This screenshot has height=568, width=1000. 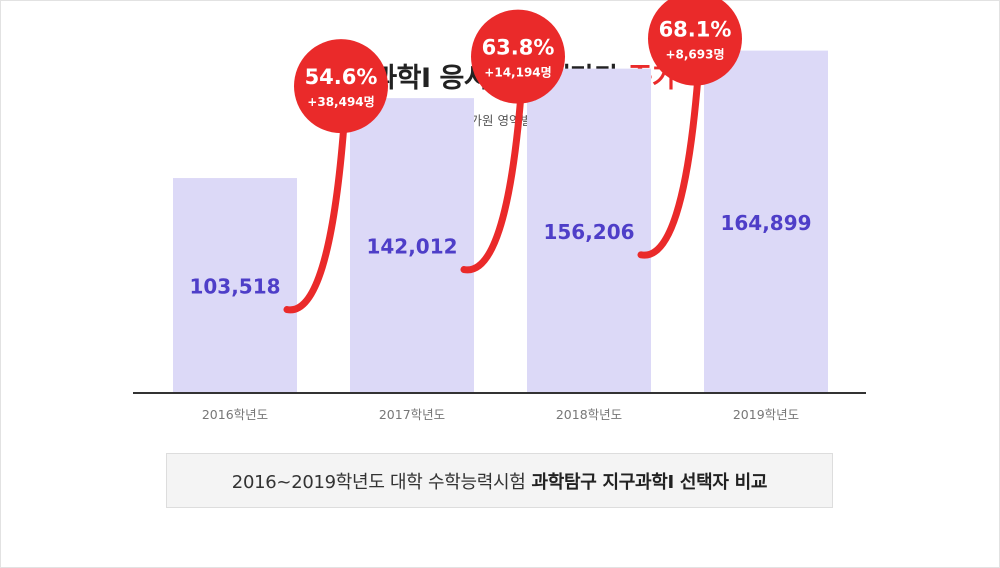 I want to click on growth-percent: 68.1%, so click(x=695, y=30).